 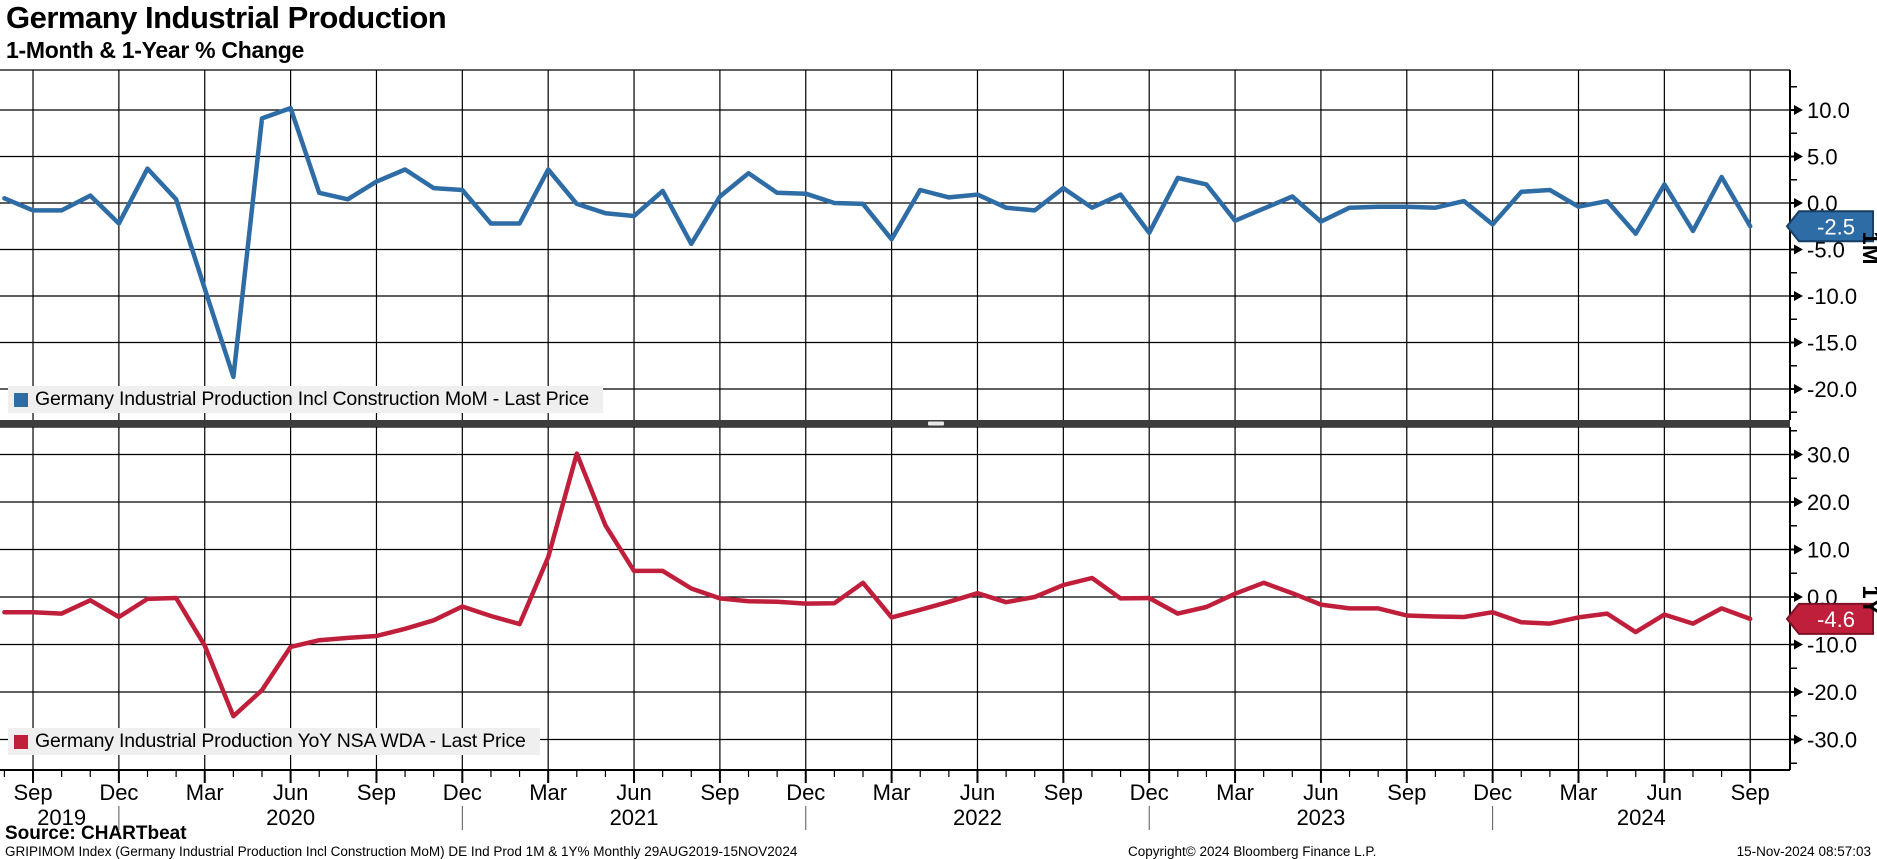 I want to click on y-tick-label: 5.0, so click(x=1822, y=157).